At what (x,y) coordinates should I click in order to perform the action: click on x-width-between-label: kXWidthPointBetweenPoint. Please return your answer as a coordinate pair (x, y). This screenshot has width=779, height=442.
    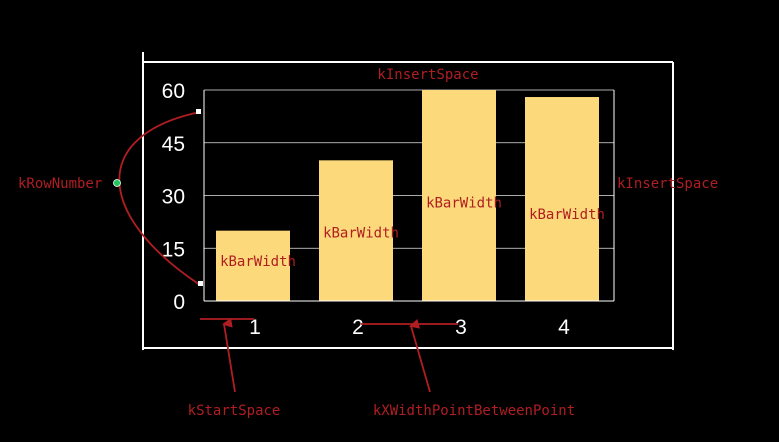
    Looking at the image, I should click on (474, 411).